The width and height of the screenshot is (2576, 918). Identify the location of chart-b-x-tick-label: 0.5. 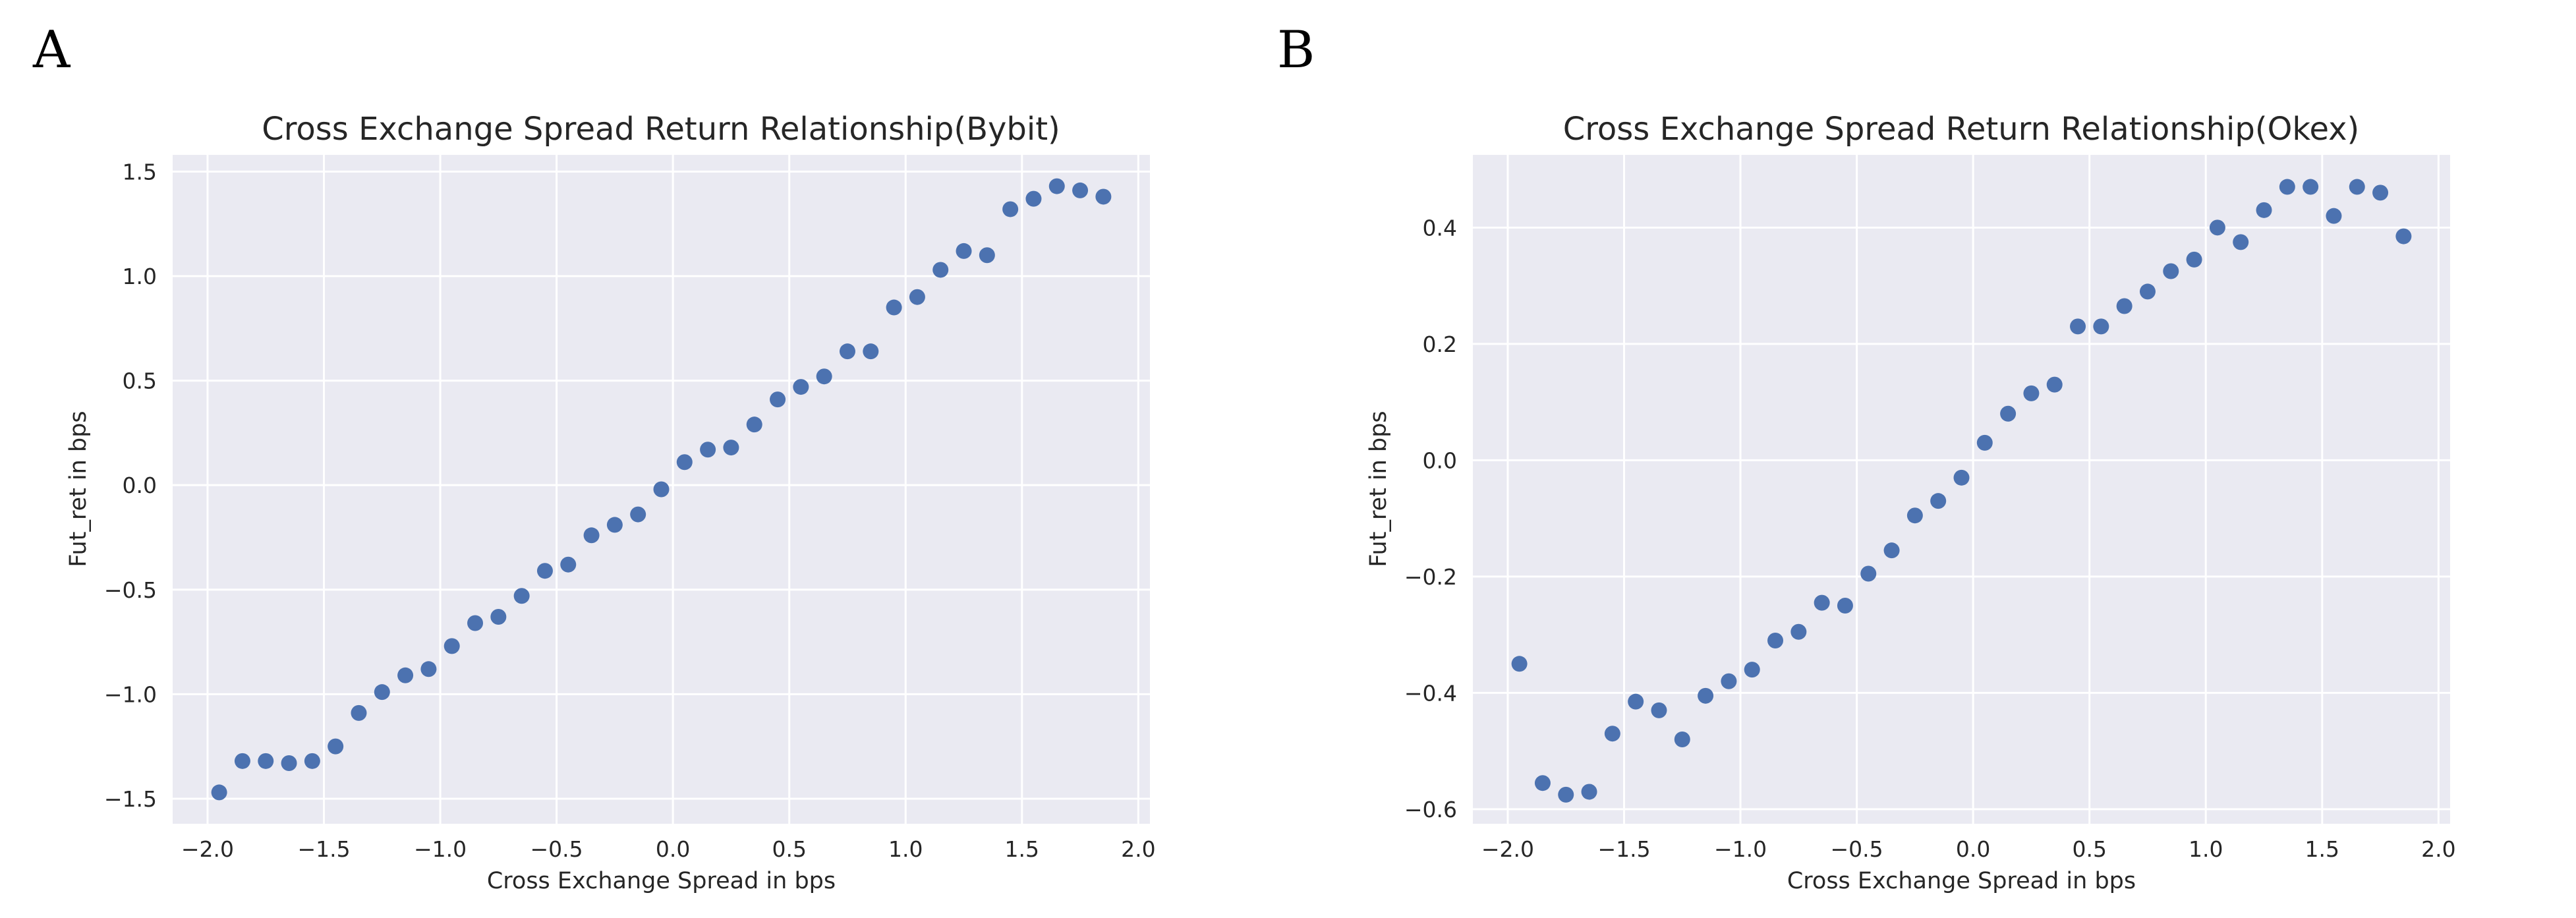
(2089, 849).